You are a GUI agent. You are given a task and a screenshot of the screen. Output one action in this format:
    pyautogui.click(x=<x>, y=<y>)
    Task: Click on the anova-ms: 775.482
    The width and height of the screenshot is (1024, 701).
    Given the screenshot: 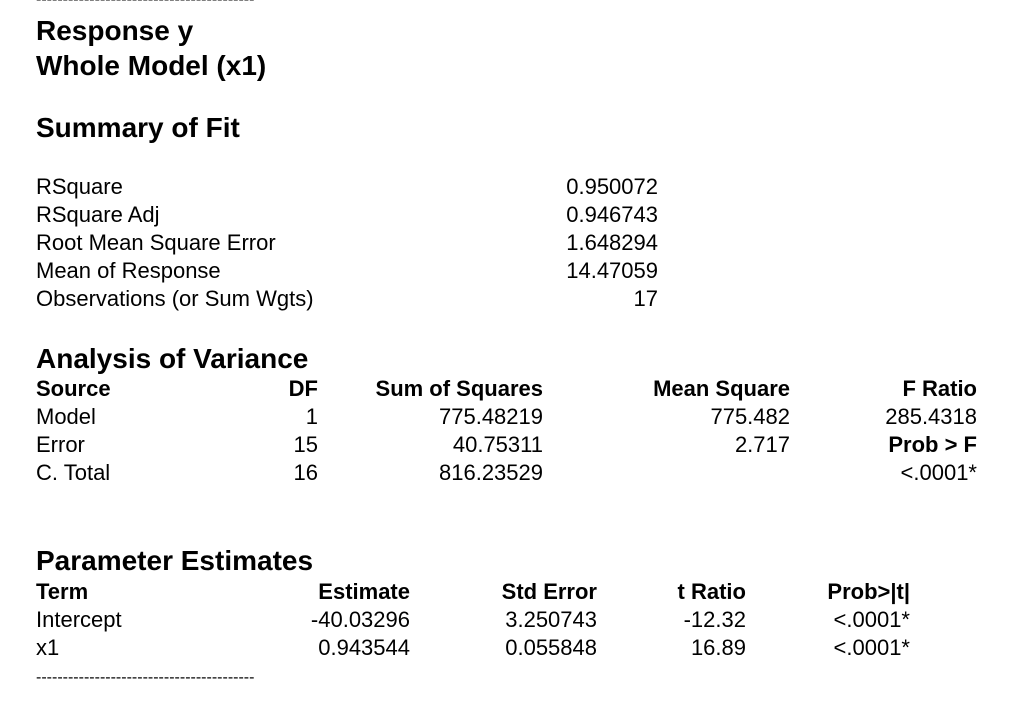 What is the action you would take?
    pyautogui.click(x=750, y=416)
    